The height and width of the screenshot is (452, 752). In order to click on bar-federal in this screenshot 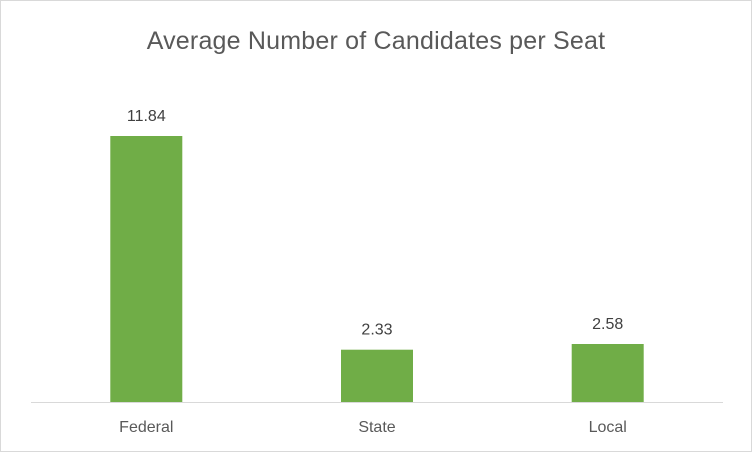, I will do `click(146, 269)`.